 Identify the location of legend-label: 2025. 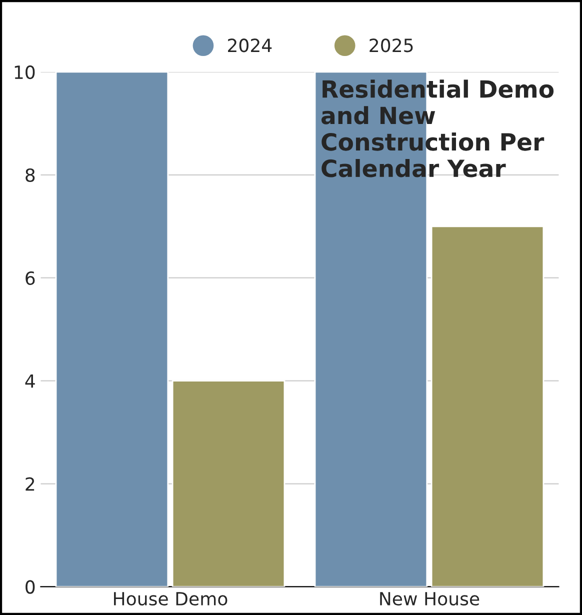
(391, 45).